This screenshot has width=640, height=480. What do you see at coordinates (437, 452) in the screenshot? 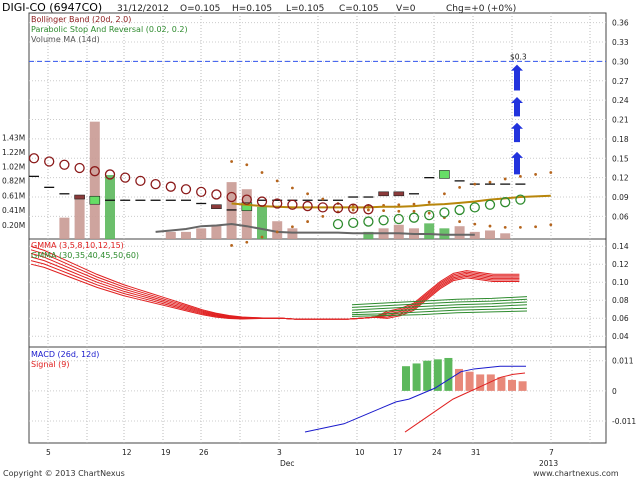
I see `x-tick-label: 24` at bounding box center [437, 452].